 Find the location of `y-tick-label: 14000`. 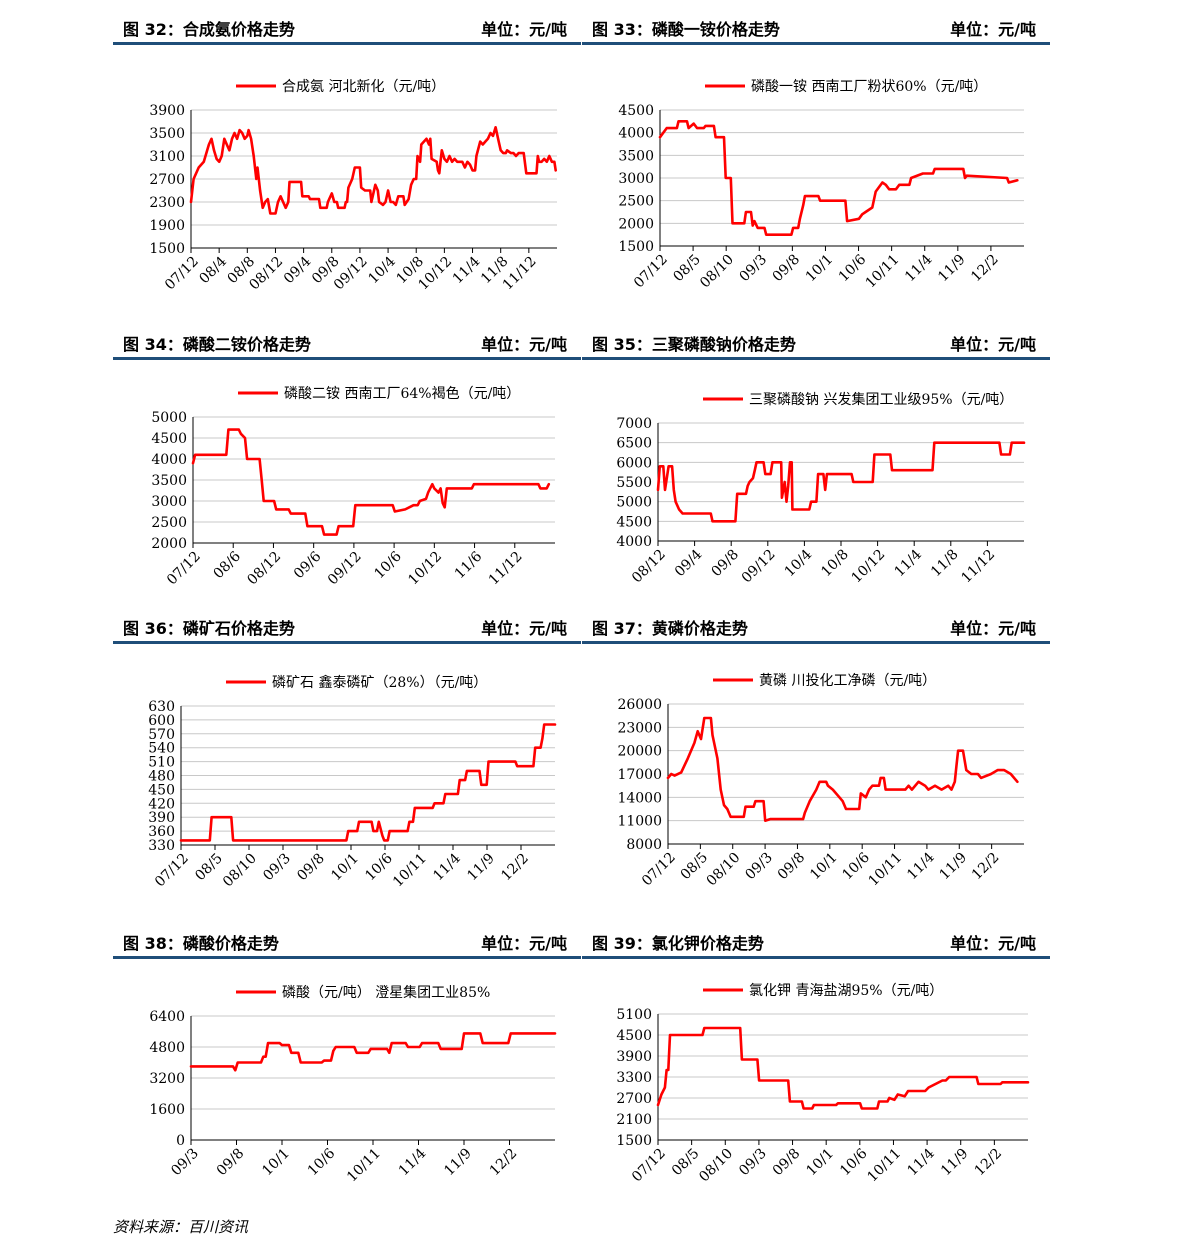

y-tick-label: 14000 is located at coordinates (639, 798).